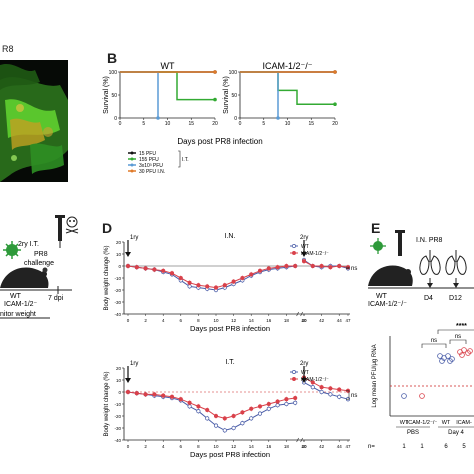 The height and width of the screenshot is (474, 474). Describe the element at coordinates (149, 160) in the screenshot. I see `legend-label: 155 PFU` at that location.